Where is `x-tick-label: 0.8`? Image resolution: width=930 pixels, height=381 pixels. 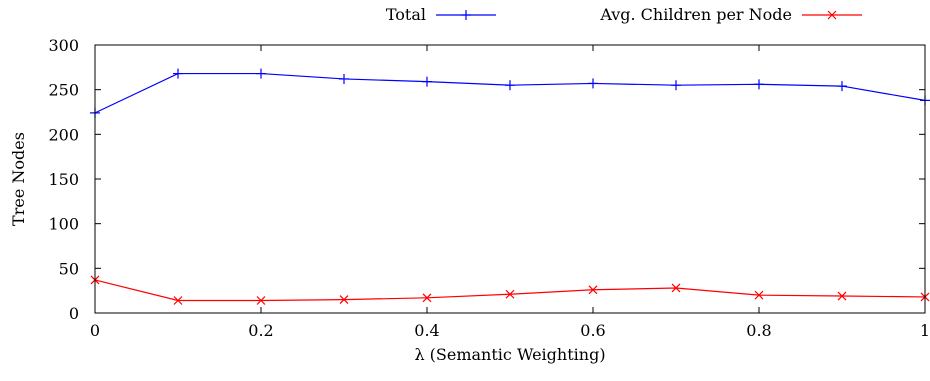 x-tick-label: 0.8 is located at coordinates (758, 330).